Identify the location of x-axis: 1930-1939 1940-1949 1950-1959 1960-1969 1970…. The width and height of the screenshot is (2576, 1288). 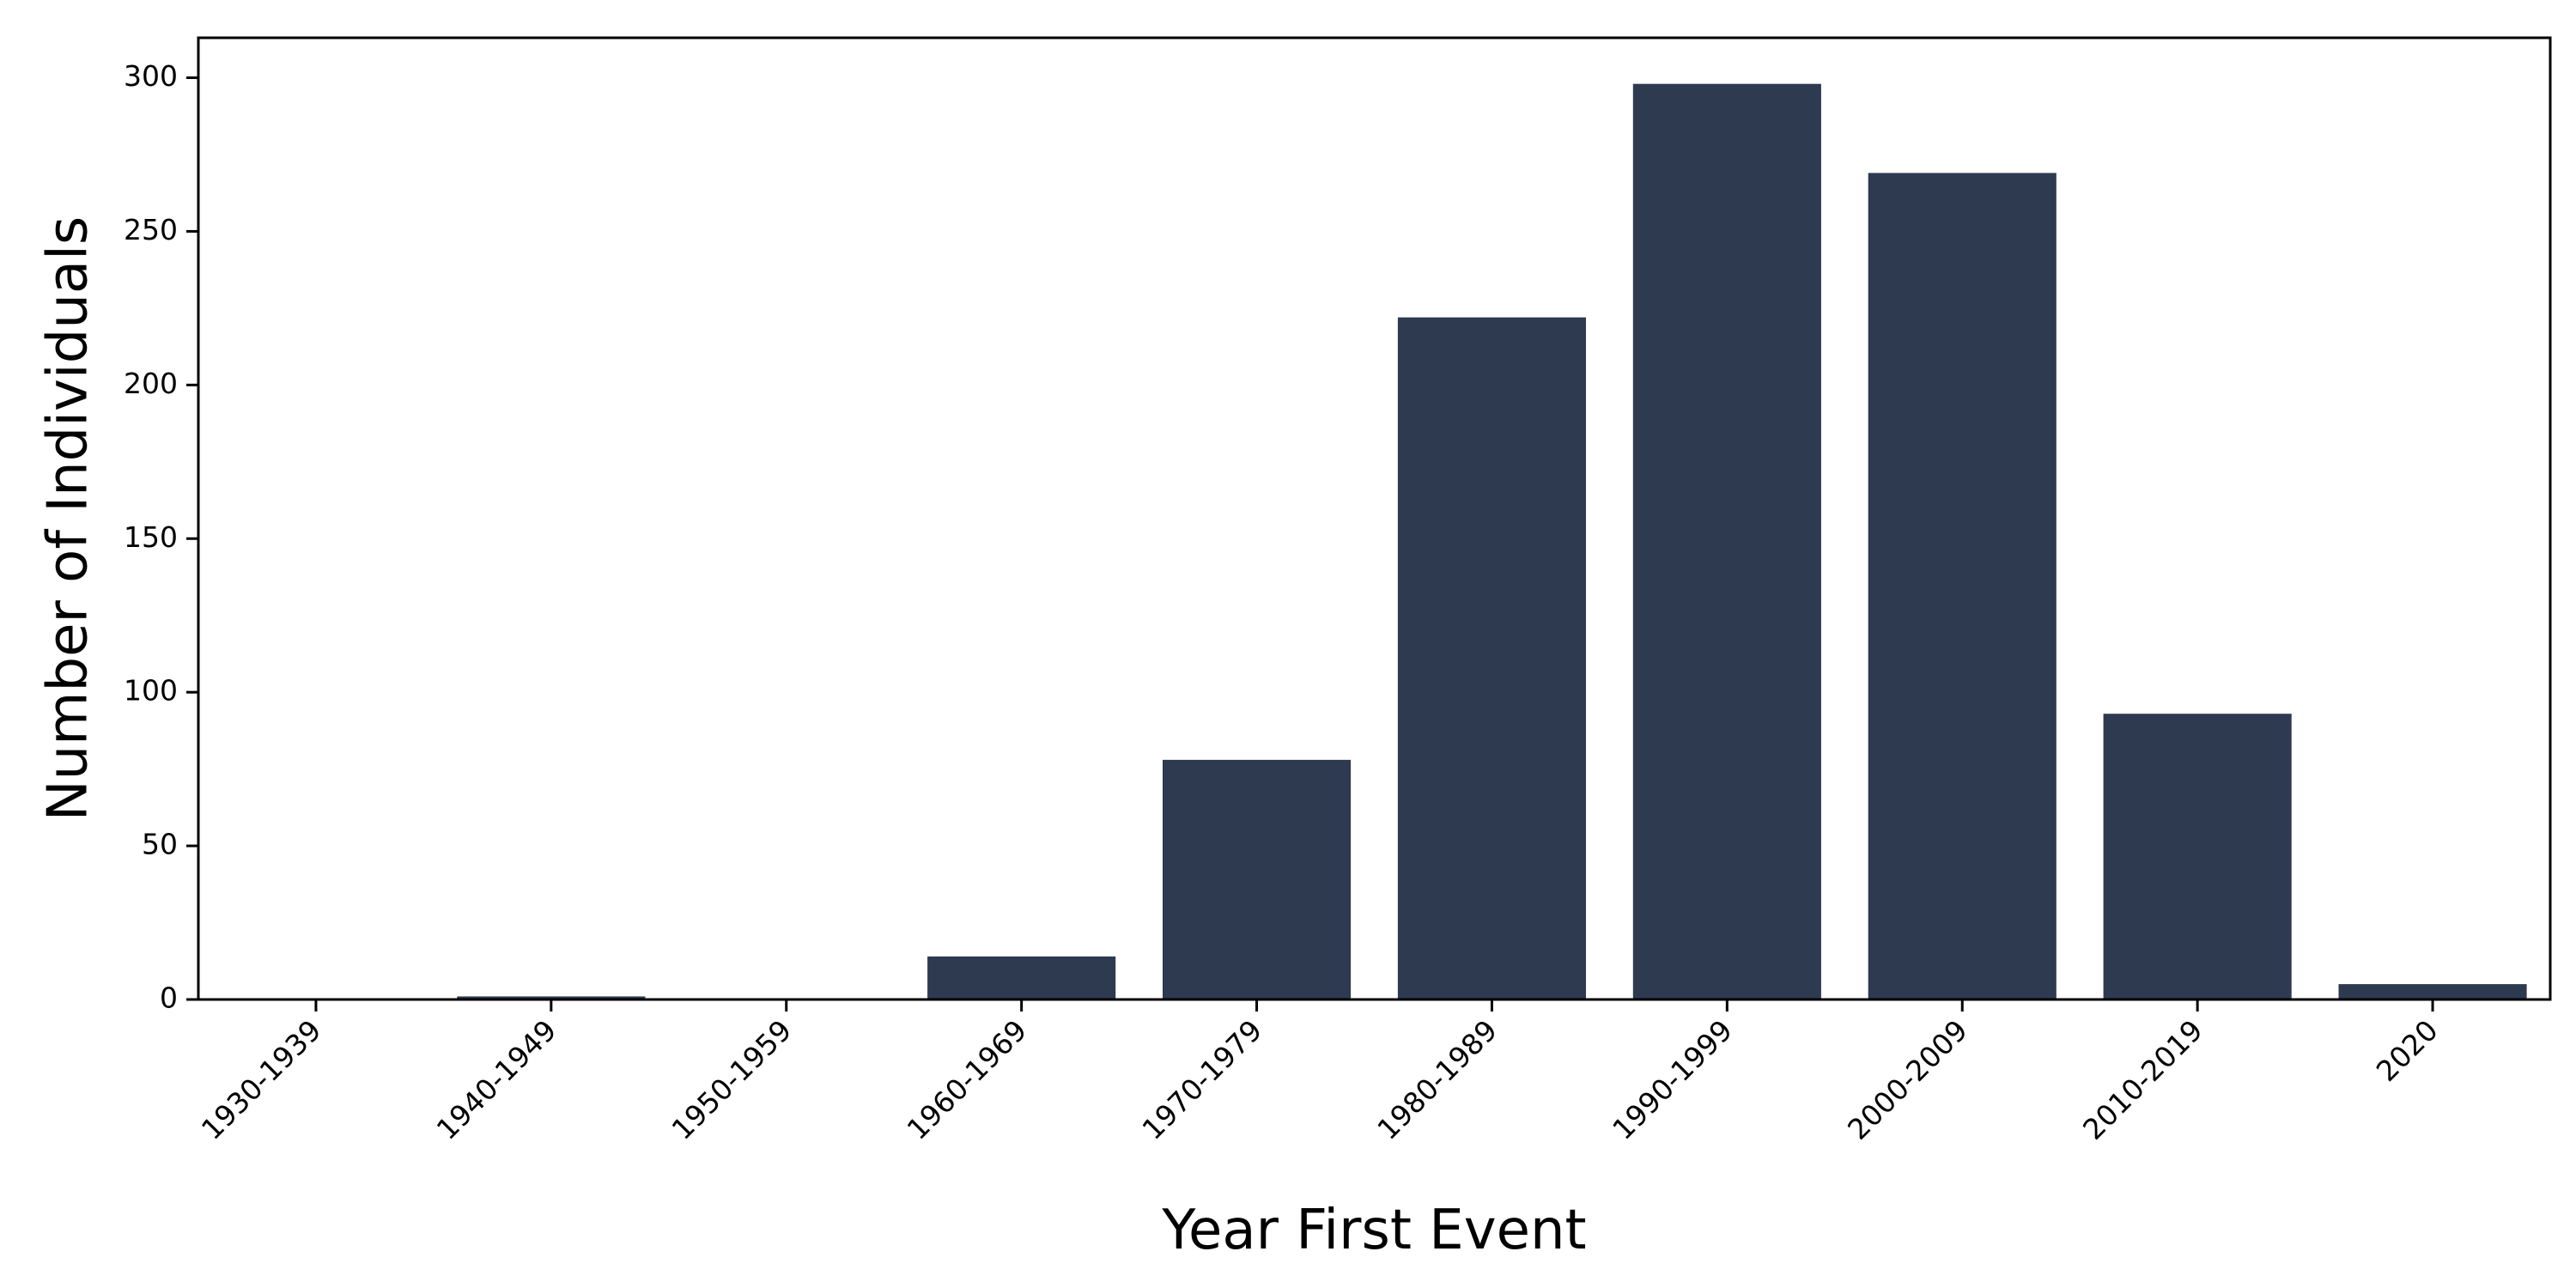
(1320, 1072).